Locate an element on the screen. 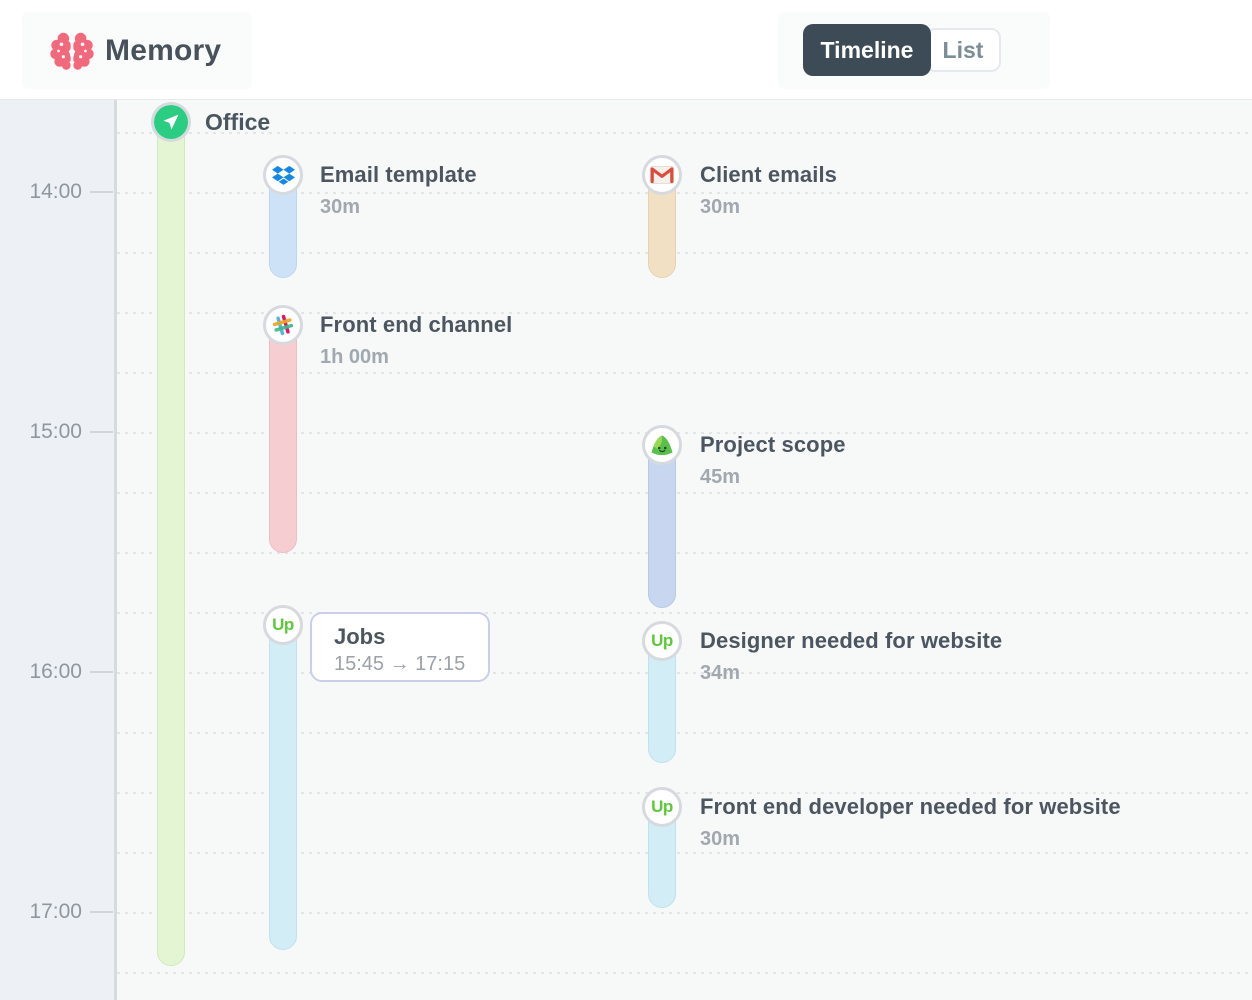 This screenshot has width=1252, height=1000. entry-icon-front-end-channel is located at coordinates (283, 325).